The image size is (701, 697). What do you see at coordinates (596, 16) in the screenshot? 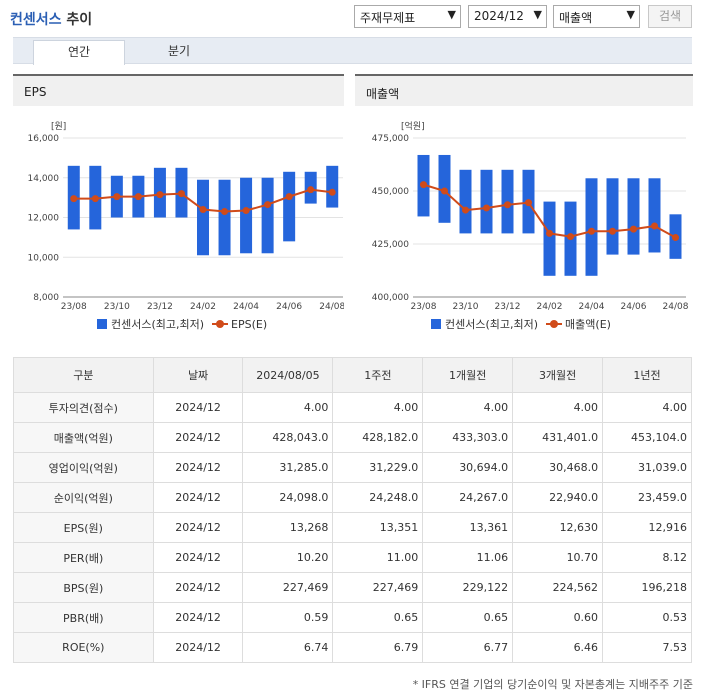
I see `metric-select: 매출액 ▼` at bounding box center [596, 16].